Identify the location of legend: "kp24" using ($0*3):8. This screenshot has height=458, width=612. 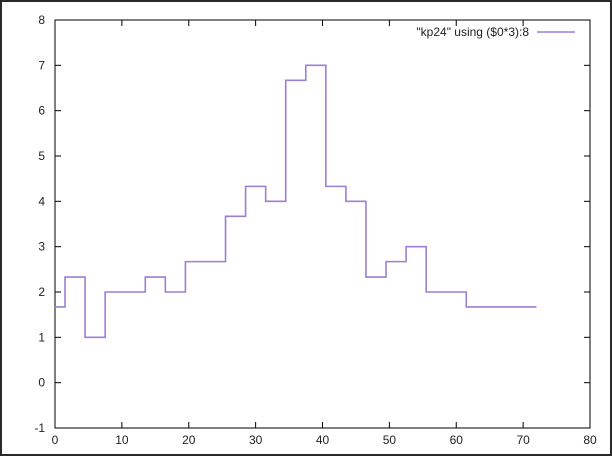
(495, 32).